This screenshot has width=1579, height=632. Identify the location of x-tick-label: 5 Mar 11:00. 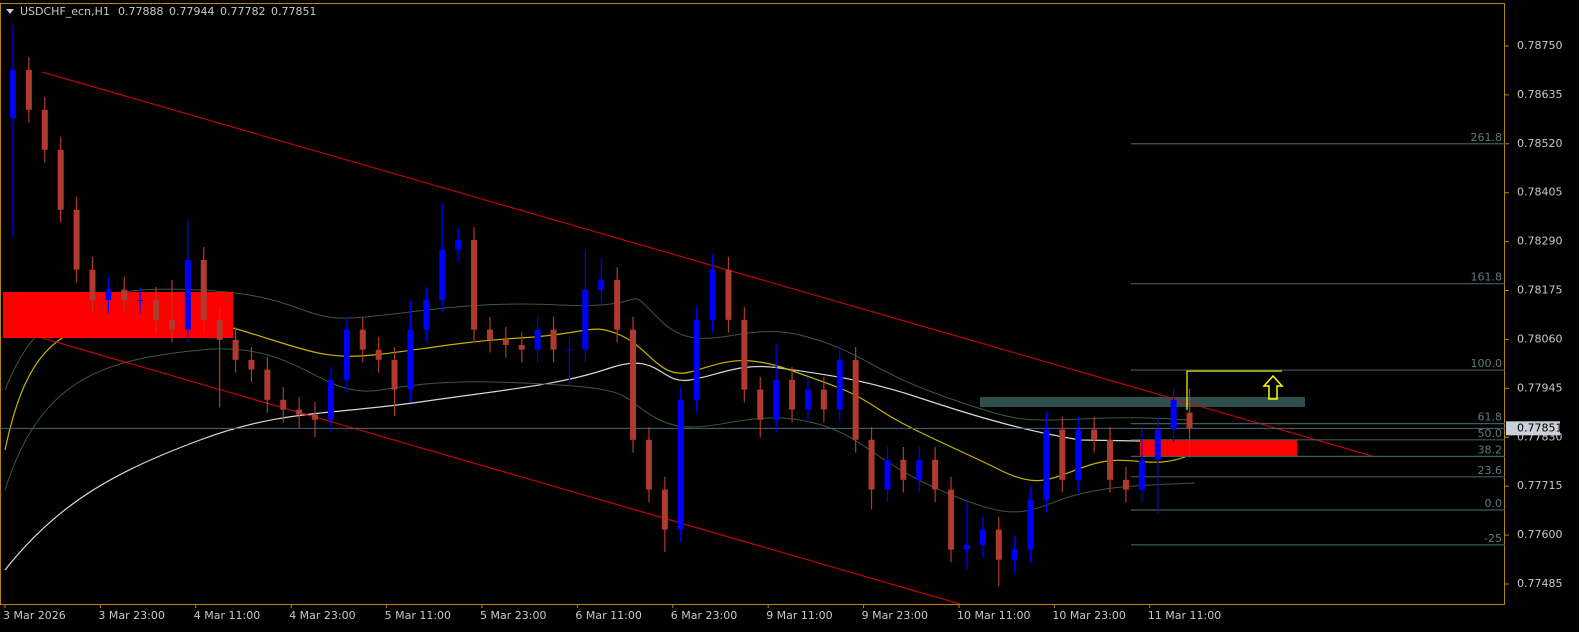
(418, 615).